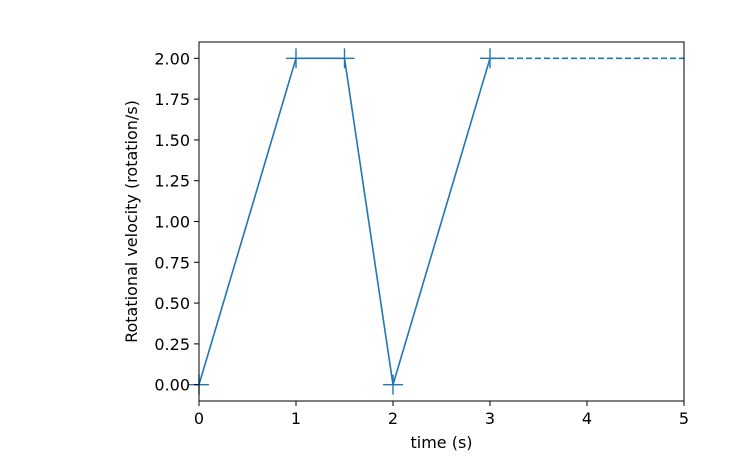  I want to click on x-tick-label: 5, so click(684, 418).